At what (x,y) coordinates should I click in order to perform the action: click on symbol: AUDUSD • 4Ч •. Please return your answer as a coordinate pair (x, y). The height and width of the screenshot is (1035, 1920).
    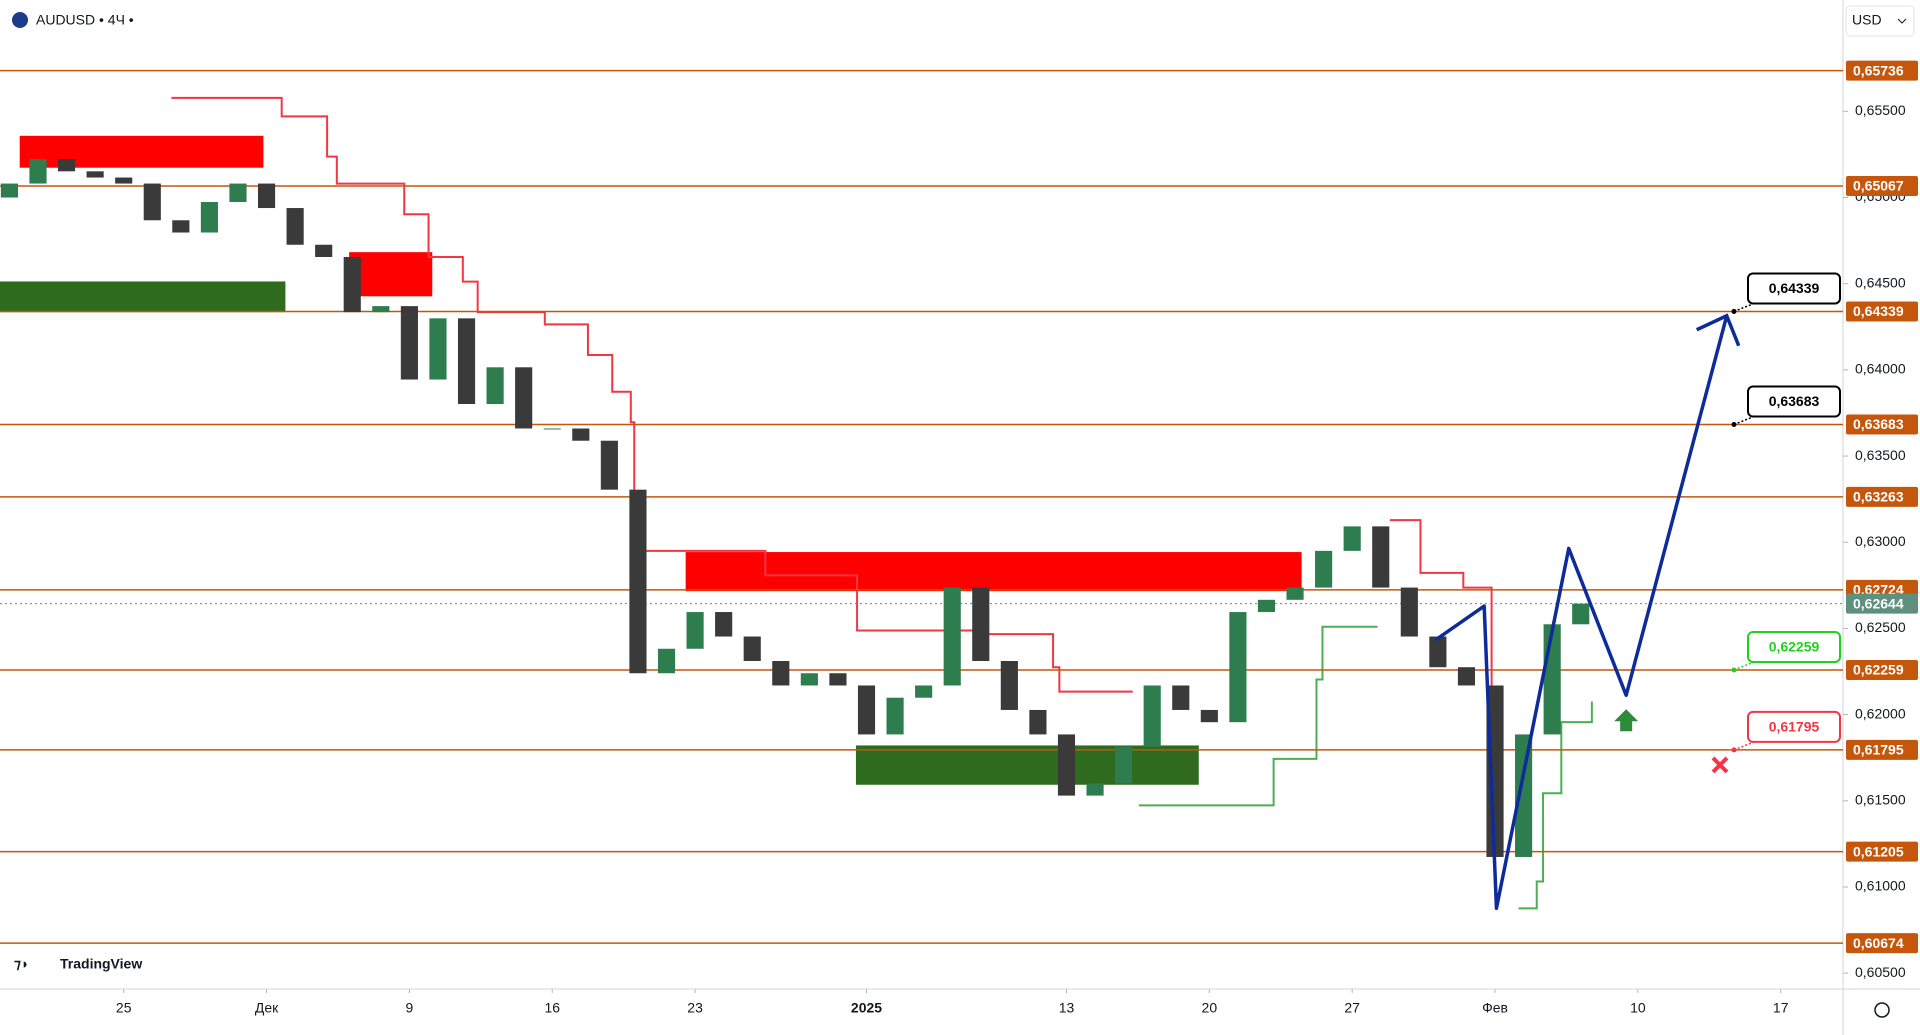
    Looking at the image, I should click on (85, 20).